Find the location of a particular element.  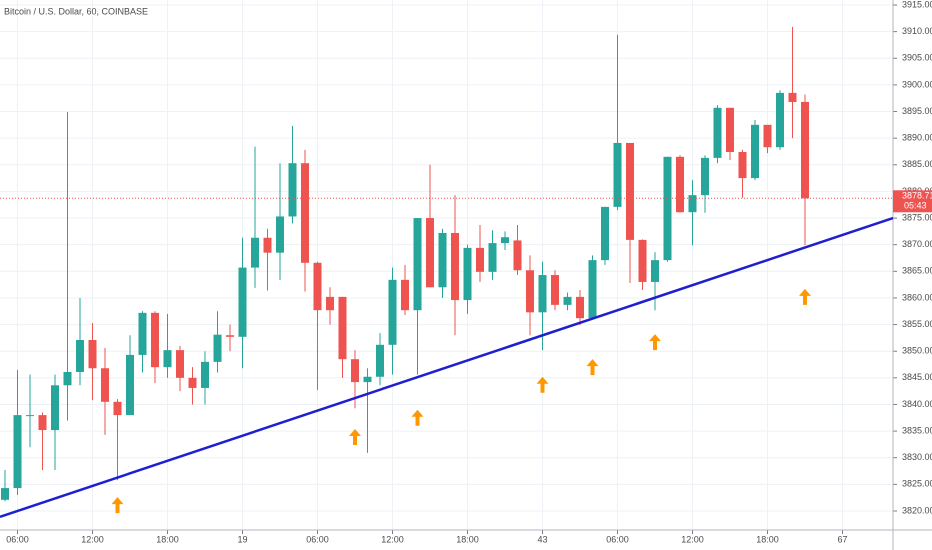

y-tick-label: 3885.00 is located at coordinates (917, 164).